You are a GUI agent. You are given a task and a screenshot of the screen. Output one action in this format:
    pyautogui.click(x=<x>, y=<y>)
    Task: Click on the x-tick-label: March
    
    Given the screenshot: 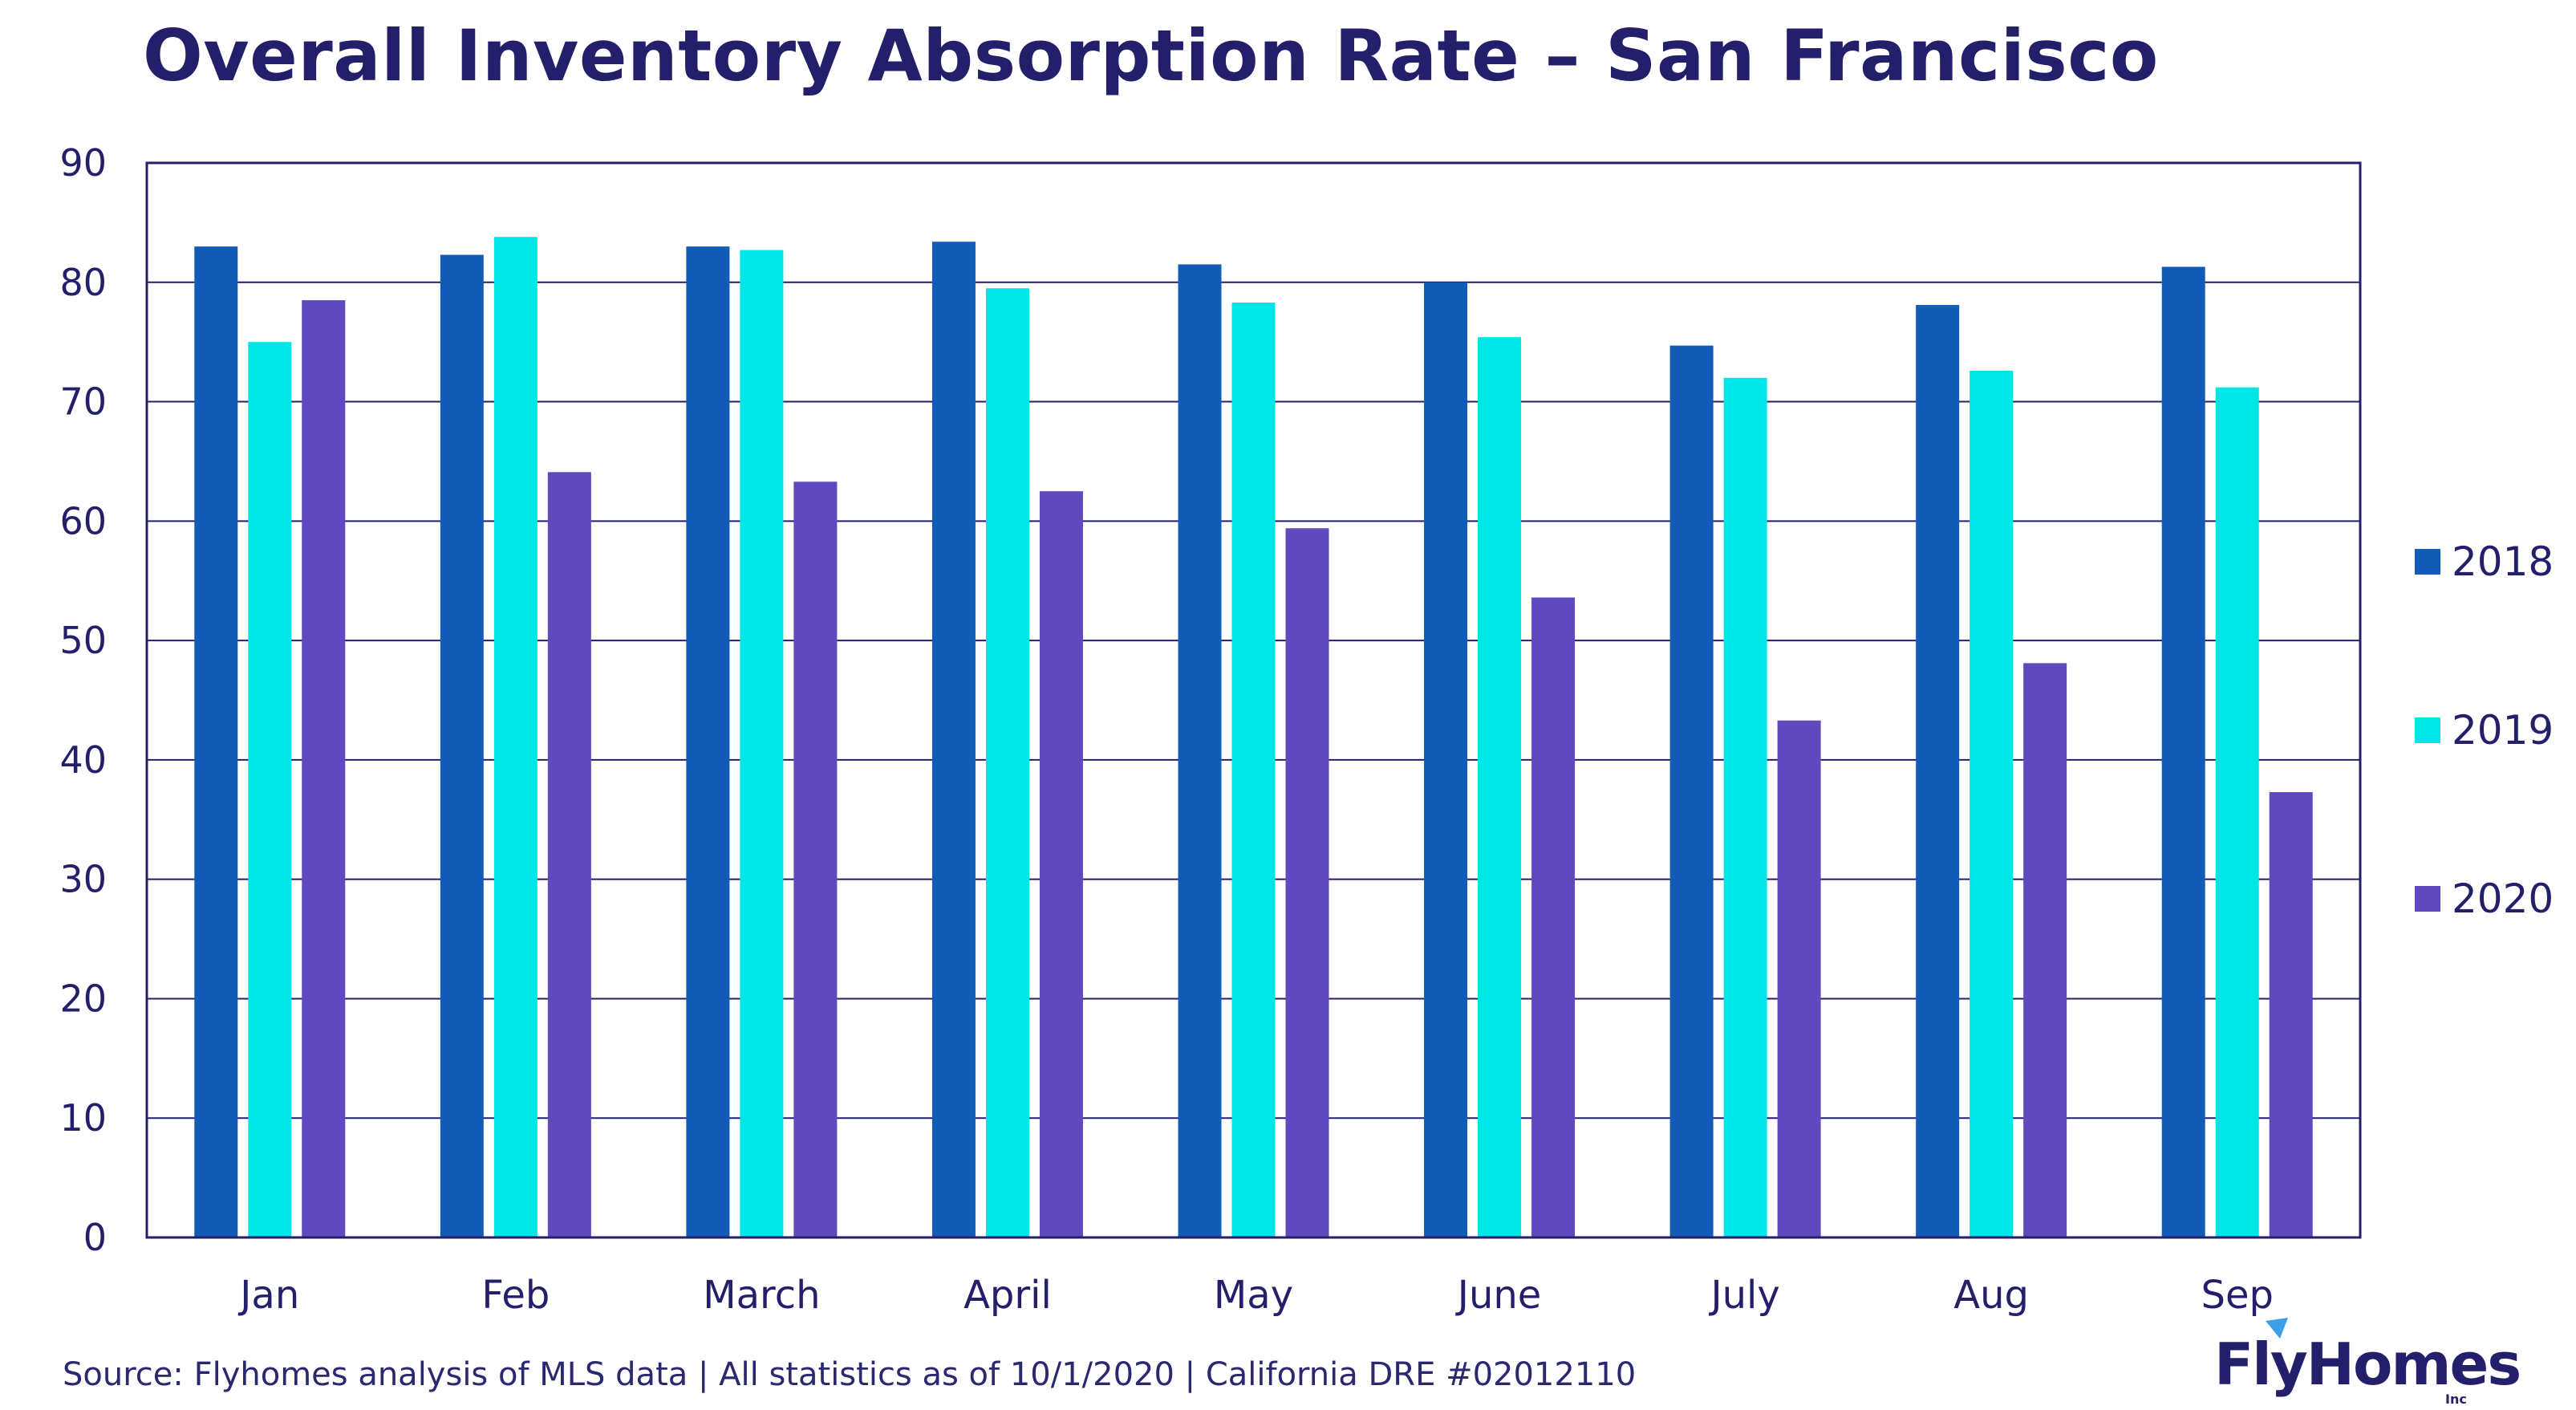 What is the action you would take?
    pyautogui.click(x=761, y=1295)
    